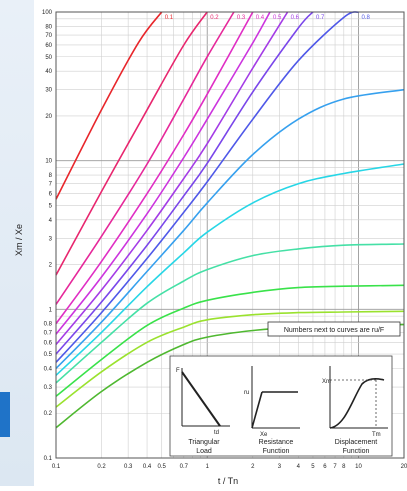  I want to click on inset-label-triangular: Triangular, so click(204, 442).